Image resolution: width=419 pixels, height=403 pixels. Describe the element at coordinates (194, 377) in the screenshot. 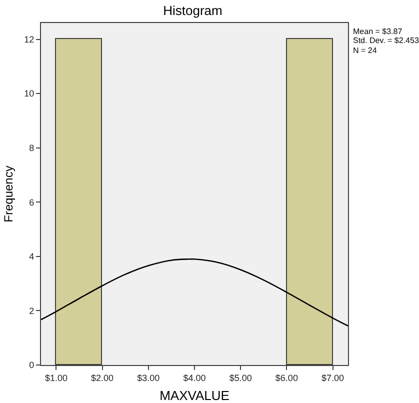

I see `x-tick-label: $4.00` at that location.